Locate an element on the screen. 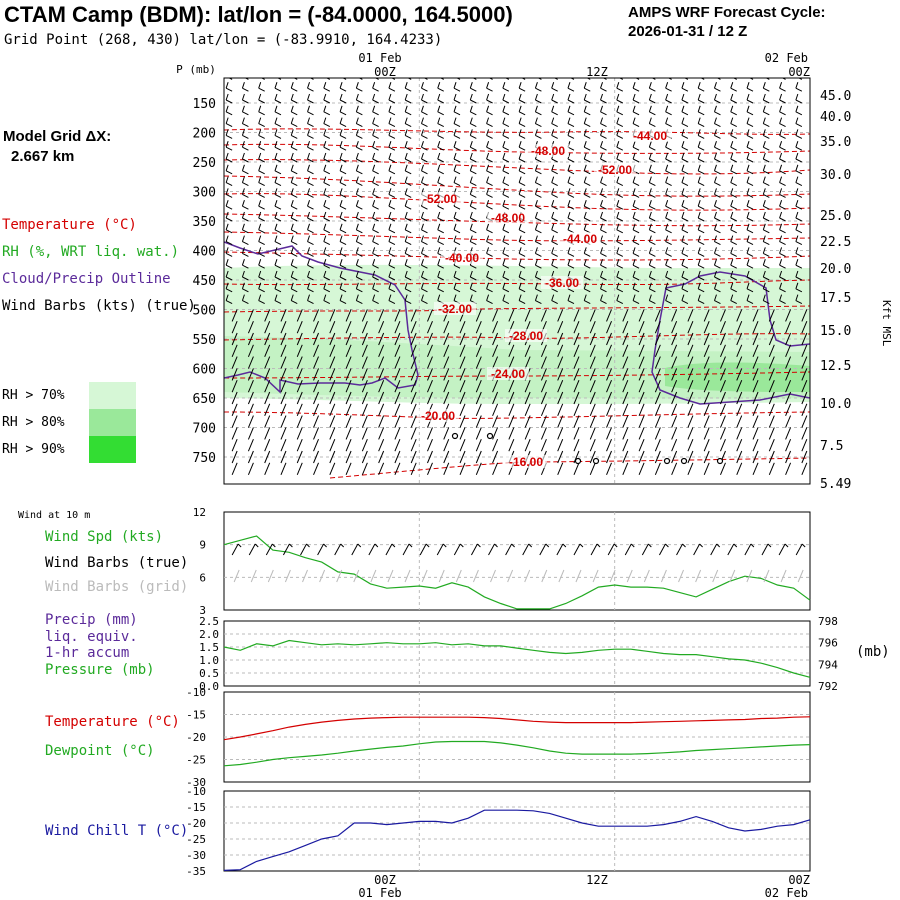 This screenshot has width=900, height=900. wind-tick-label: 3 is located at coordinates (202, 610).